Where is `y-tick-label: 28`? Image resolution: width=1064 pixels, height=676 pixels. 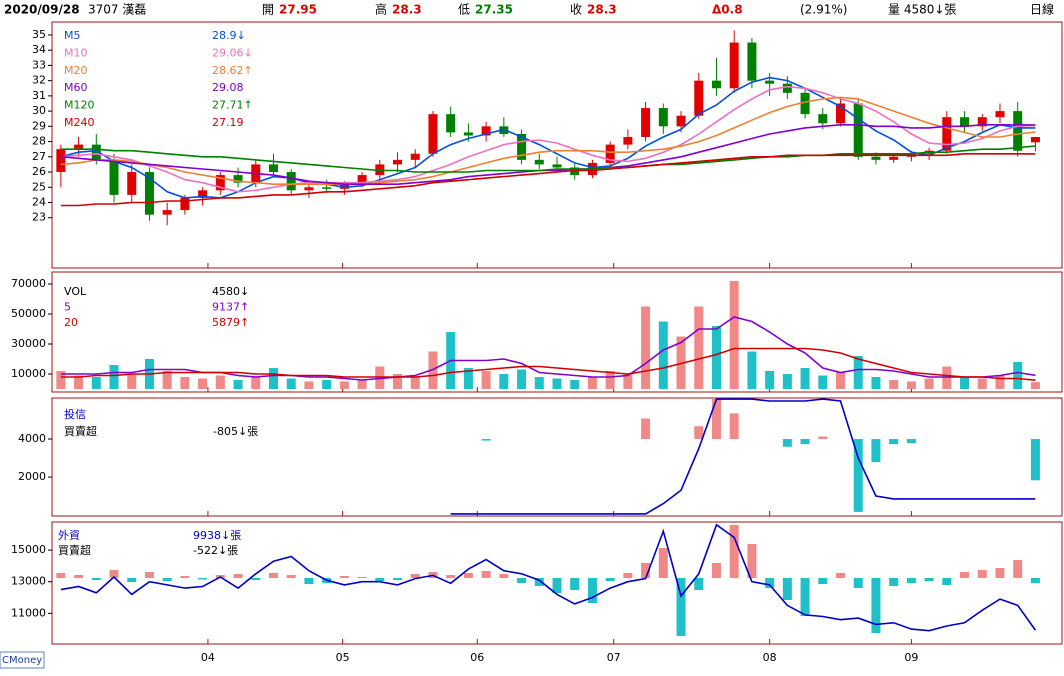 y-tick-label: 28 is located at coordinates (39, 141).